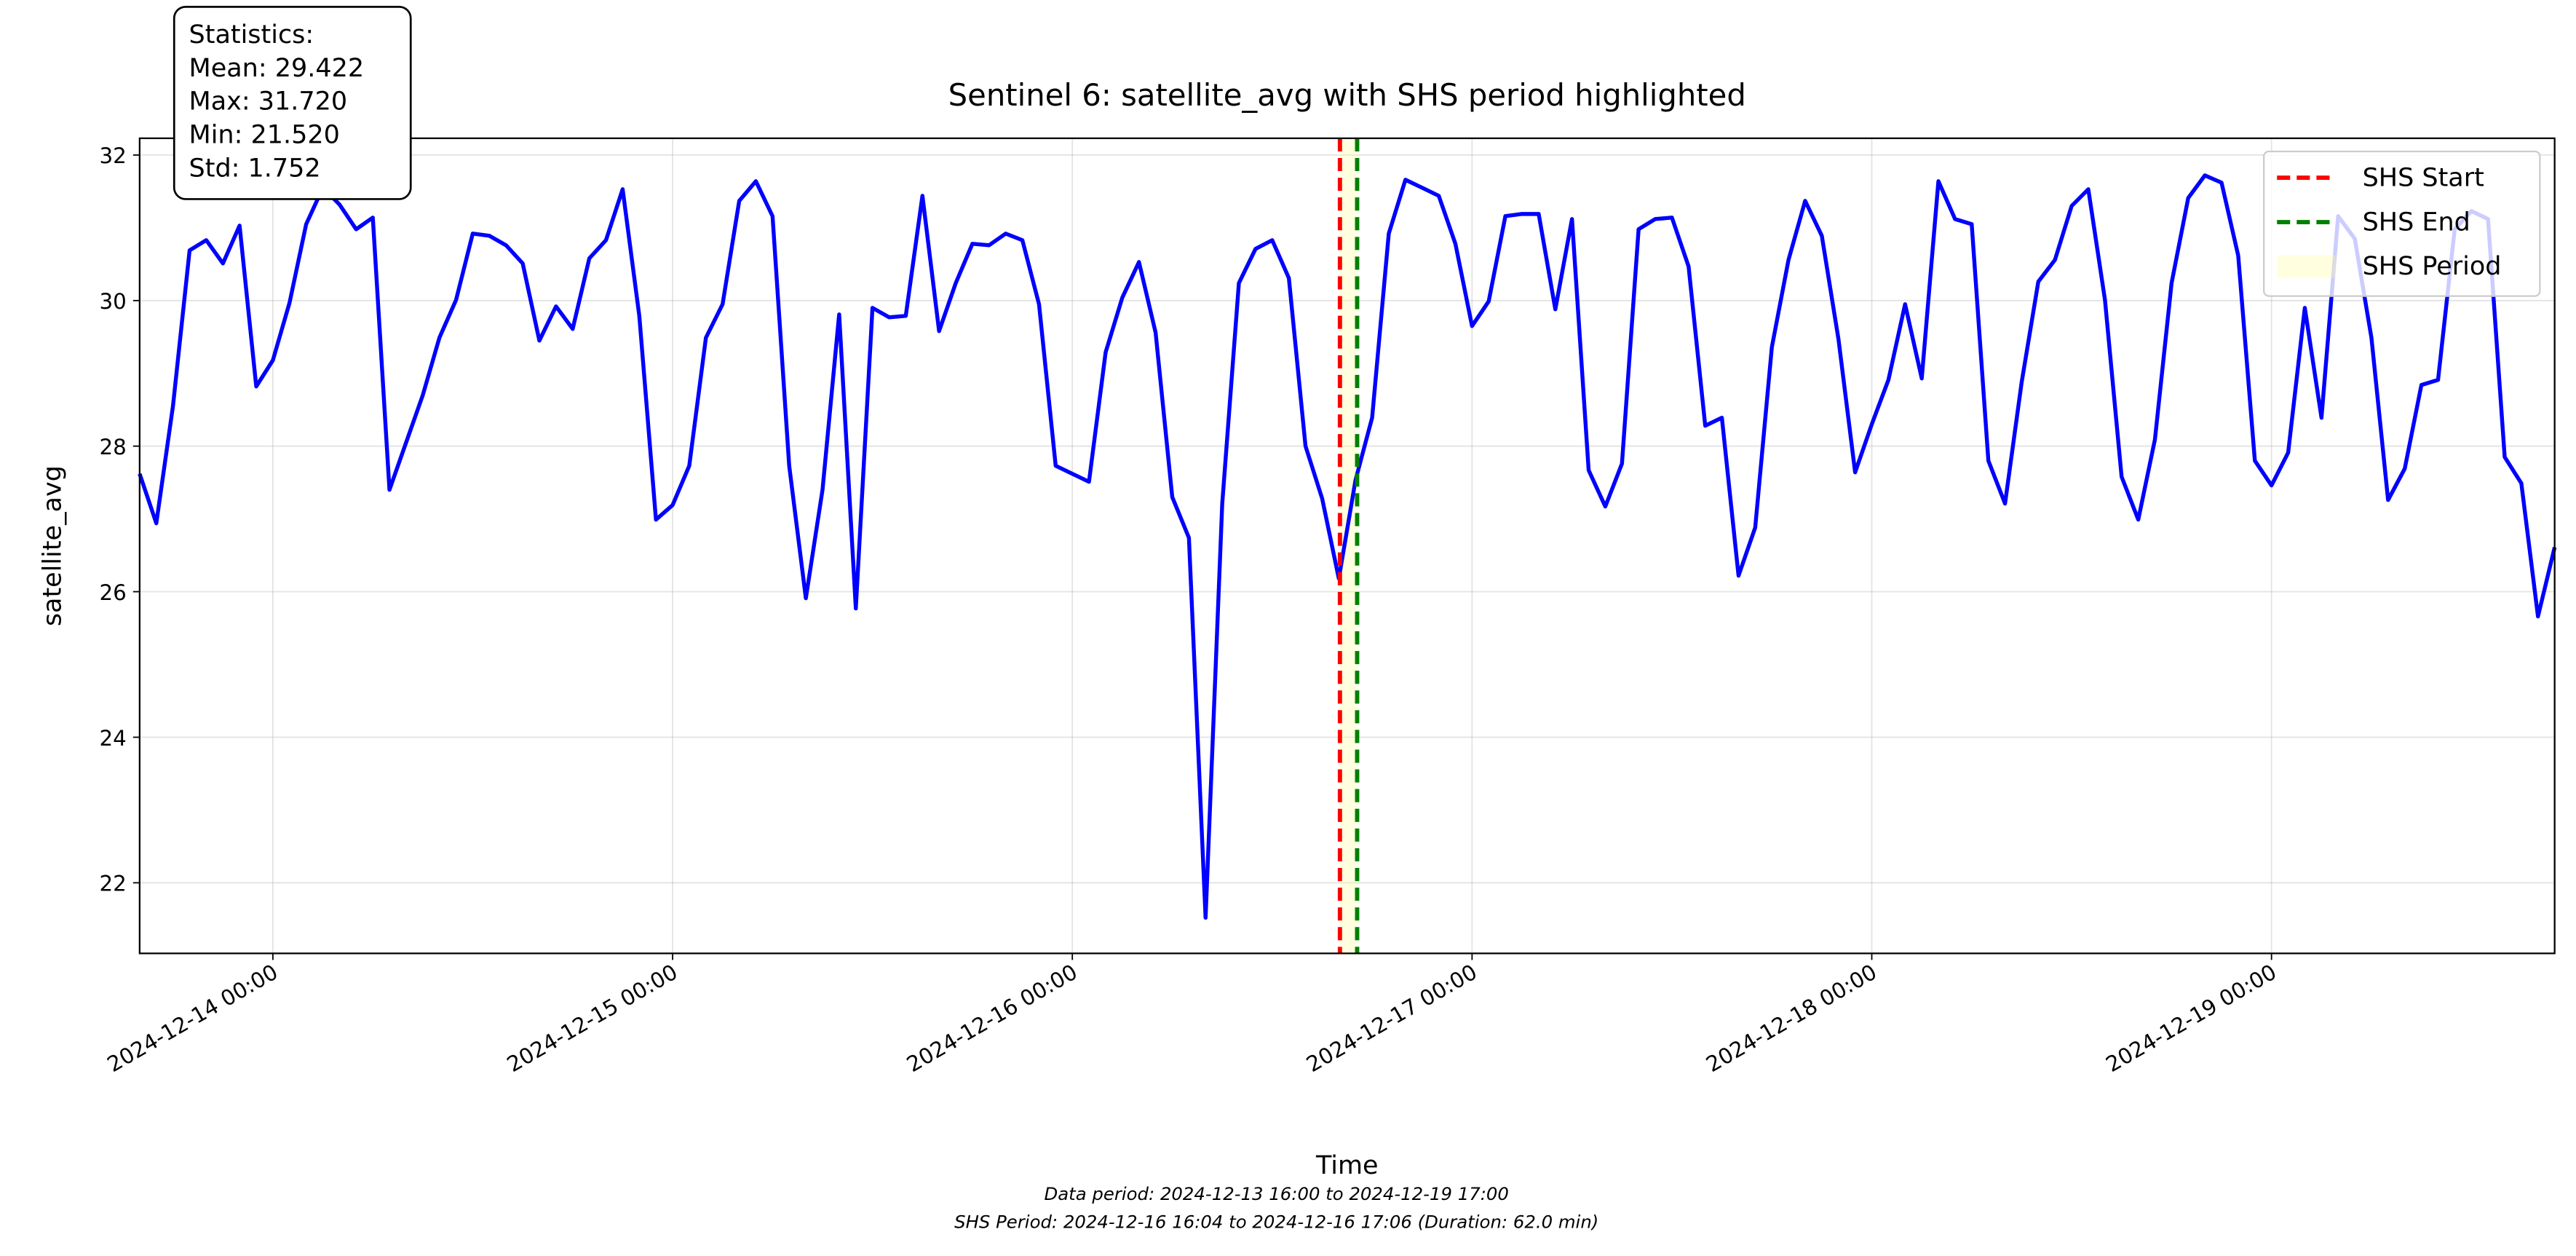 This screenshot has height=1256, width=2576. What do you see at coordinates (1347, 1165) in the screenshot?
I see `x-axis-label: Time` at bounding box center [1347, 1165].